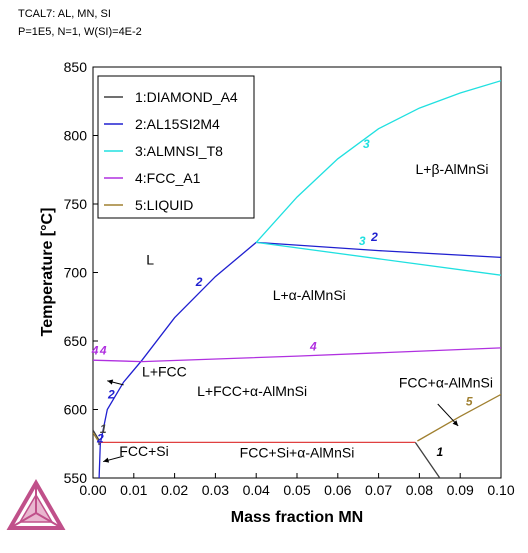 This screenshot has height=553, width=528. Describe the element at coordinates (446, 383) in the screenshot. I see `region-label-6: FCC+α-AlMnSi` at that location.